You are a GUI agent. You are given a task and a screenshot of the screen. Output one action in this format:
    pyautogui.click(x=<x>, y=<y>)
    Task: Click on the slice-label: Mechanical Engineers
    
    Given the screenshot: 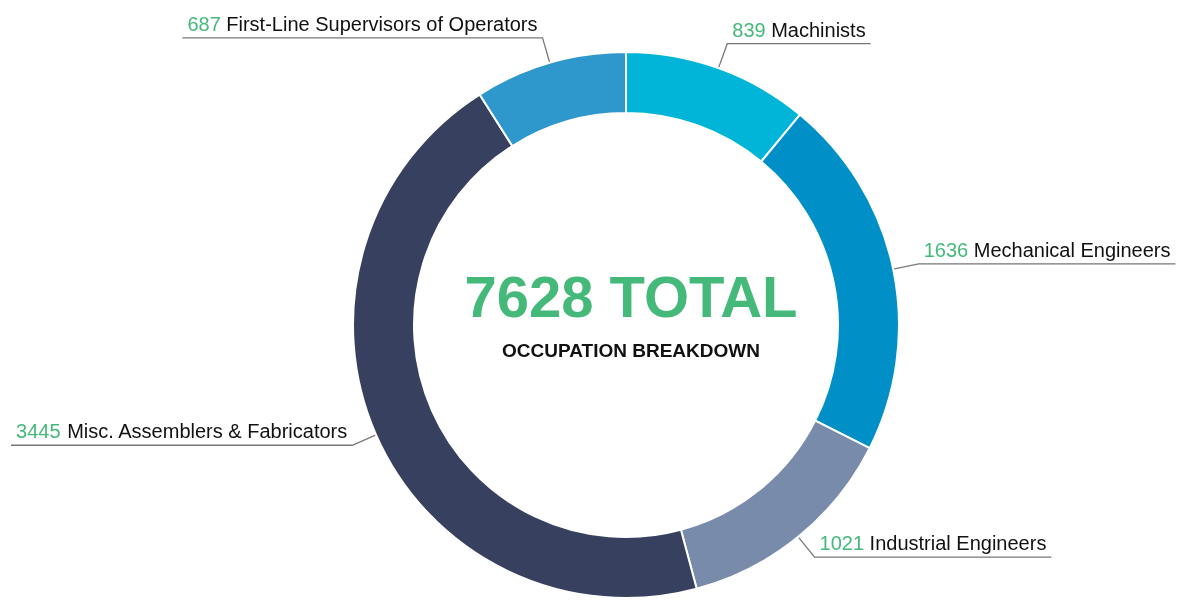 What is the action you would take?
    pyautogui.click(x=1072, y=249)
    